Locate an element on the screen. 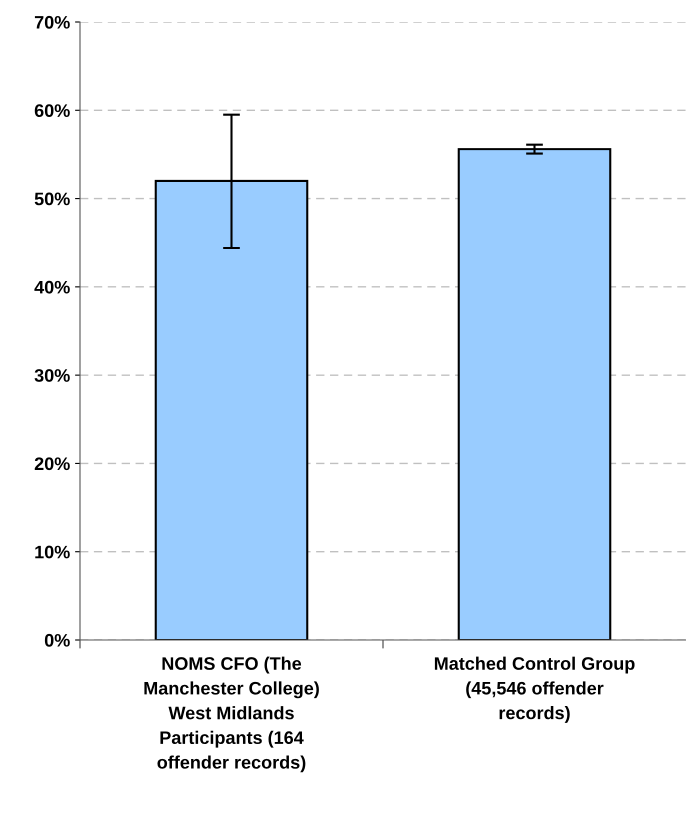 This screenshot has width=686, height=818. y-tick-label: 30% is located at coordinates (52, 375).